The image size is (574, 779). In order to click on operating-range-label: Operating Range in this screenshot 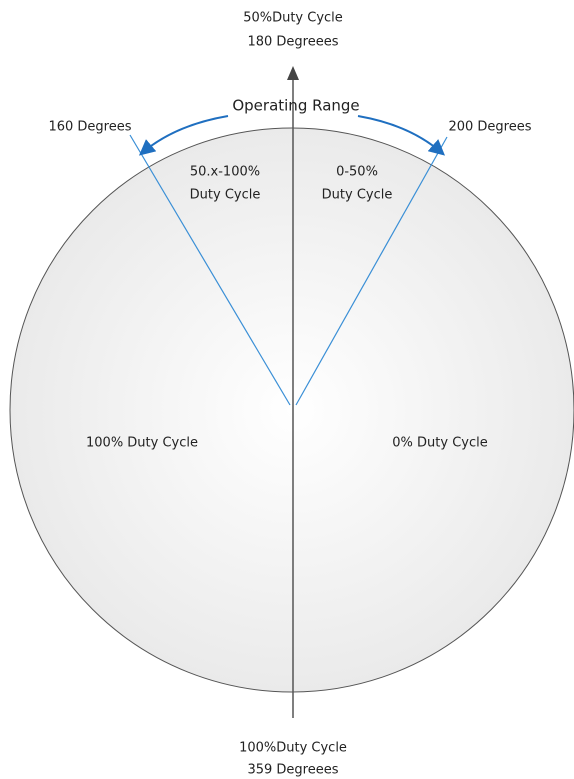, I will do `click(295, 106)`.